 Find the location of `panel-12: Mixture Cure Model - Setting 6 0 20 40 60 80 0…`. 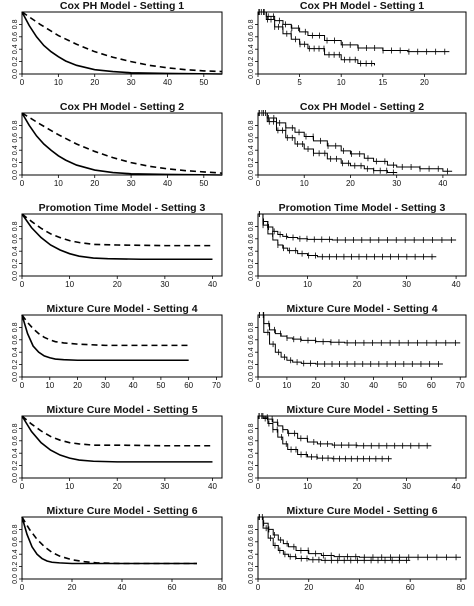

panel-12: Mixture Cure Model - Setting 6 0 20 40 60 80 0… is located at coordinates (357, 548).